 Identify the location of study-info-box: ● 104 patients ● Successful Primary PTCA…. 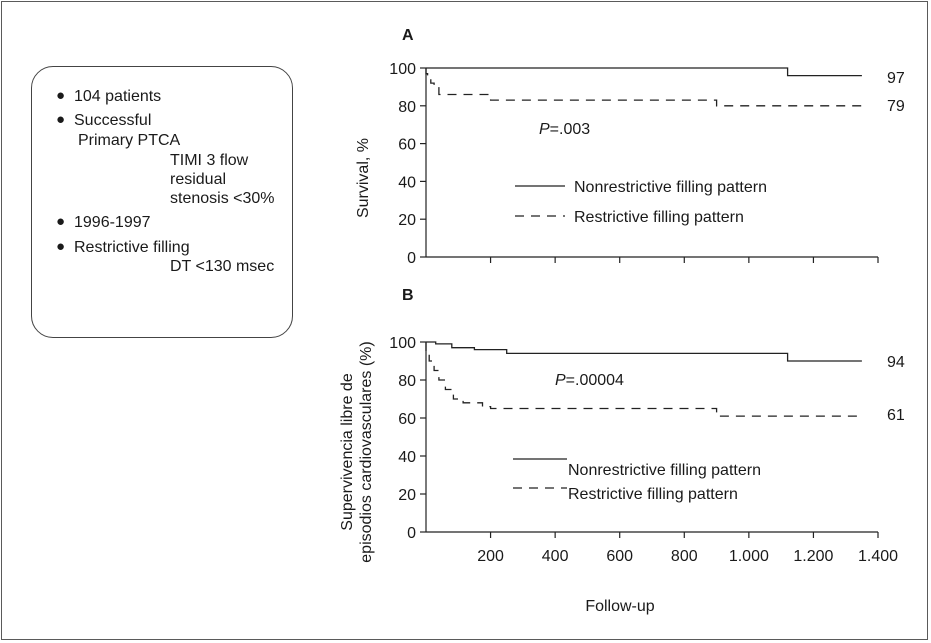
(162, 202).